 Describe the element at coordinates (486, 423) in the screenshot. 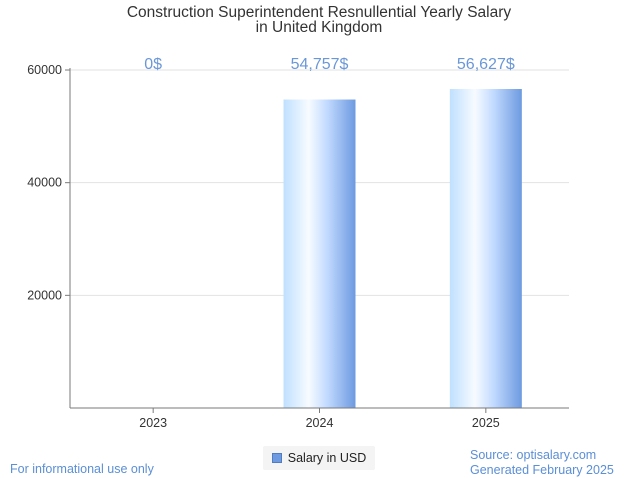

I see `x-tick-label: 2025` at that location.